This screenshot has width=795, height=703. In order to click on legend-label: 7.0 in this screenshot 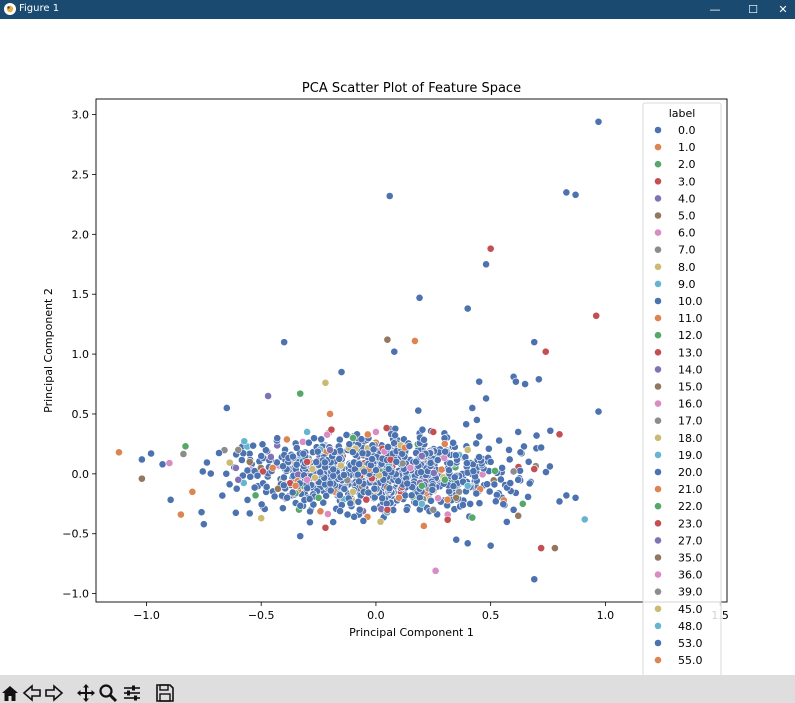, I will do `click(687, 250)`.